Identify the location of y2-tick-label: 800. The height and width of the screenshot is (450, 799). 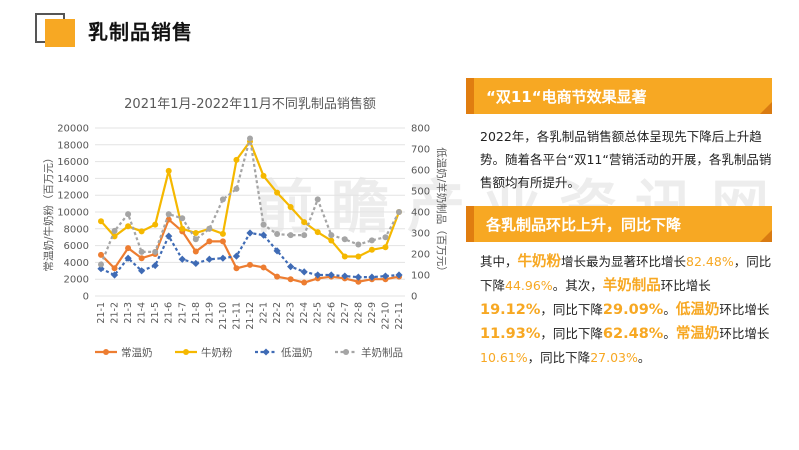
(420, 129).